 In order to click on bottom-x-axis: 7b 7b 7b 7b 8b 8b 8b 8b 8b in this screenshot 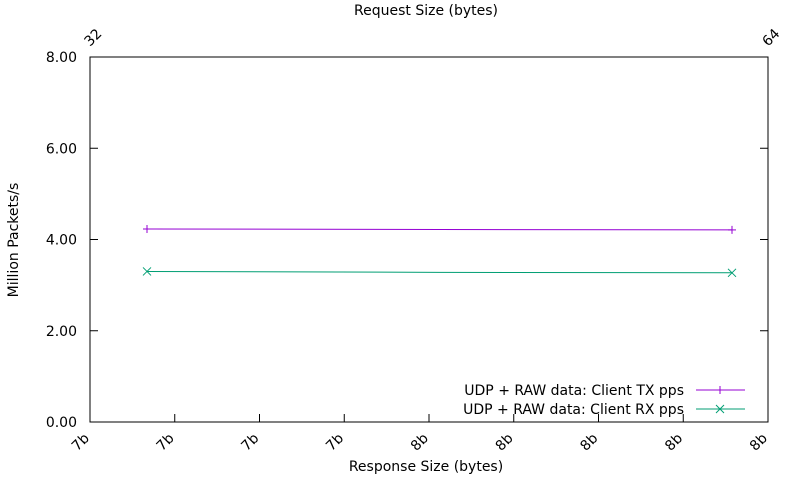, I will do `click(420, 434)`.